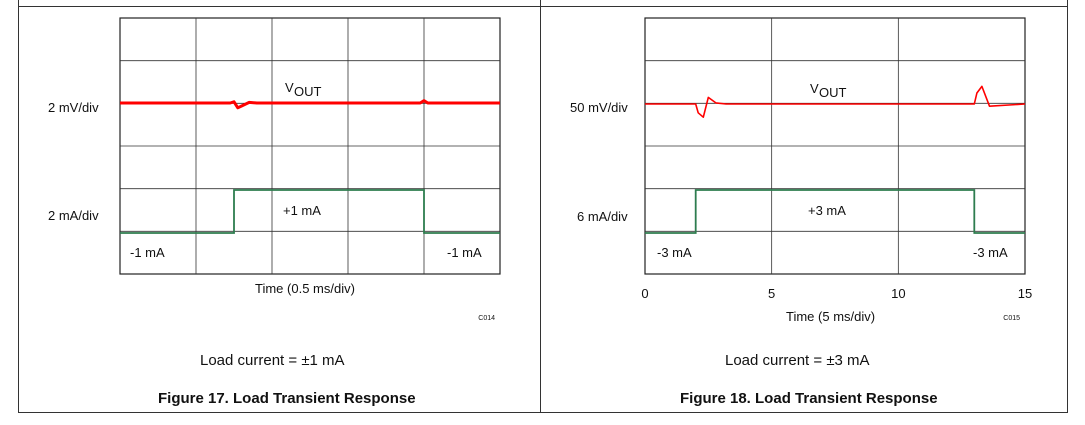 This screenshot has height=425, width=1085. What do you see at coordinates (835, 101) in the screenshot?
I see `plot2-vout-trace` at bounding box center [835, 101].